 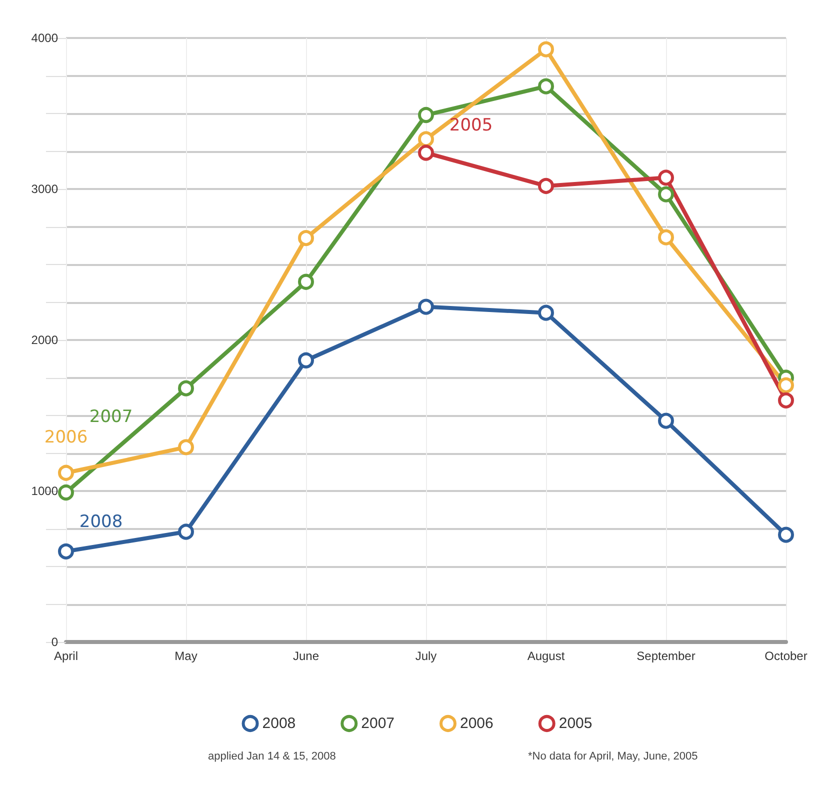 I want to click on x-tick-label: August, so click(x=546, y=656).